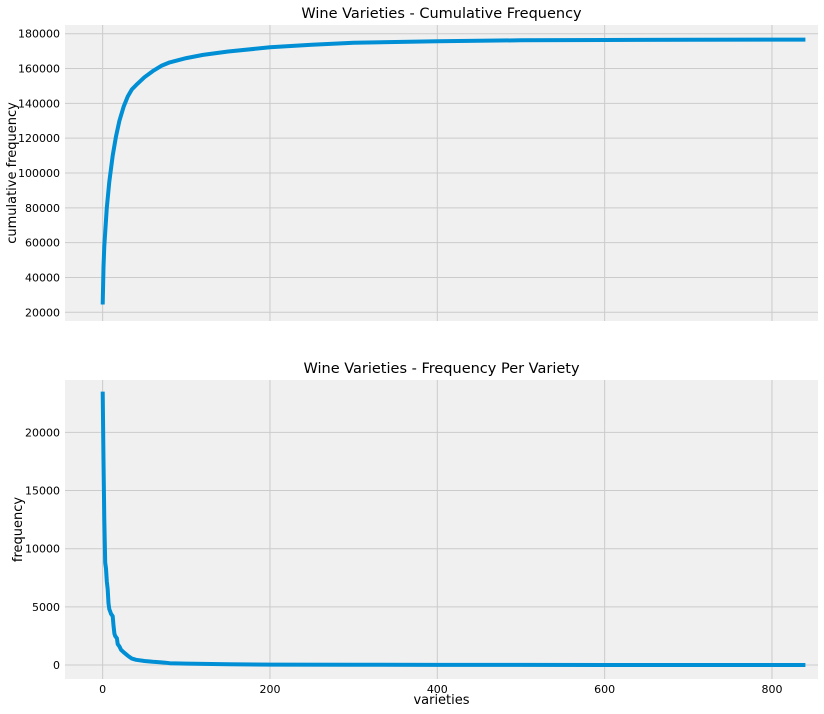  Describe the element at coordinates (42, 243) in the screenshot. I see `chart1-y-tick-label: 60000` at that location.